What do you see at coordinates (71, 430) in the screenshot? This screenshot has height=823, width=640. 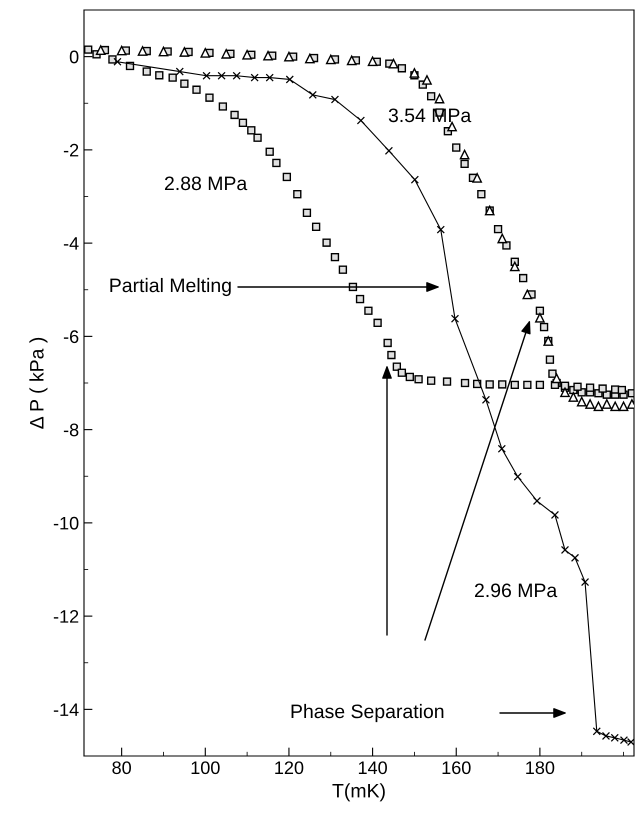 I see `y-tick-label: -8` at bounding box center [71, 430].